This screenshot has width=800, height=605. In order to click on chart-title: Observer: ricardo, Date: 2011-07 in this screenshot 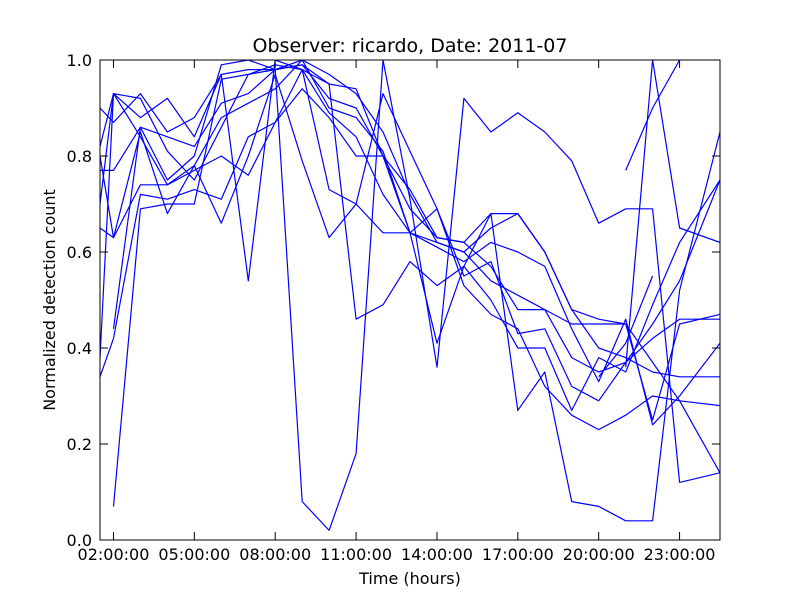, I will do `click(410, 46)`.